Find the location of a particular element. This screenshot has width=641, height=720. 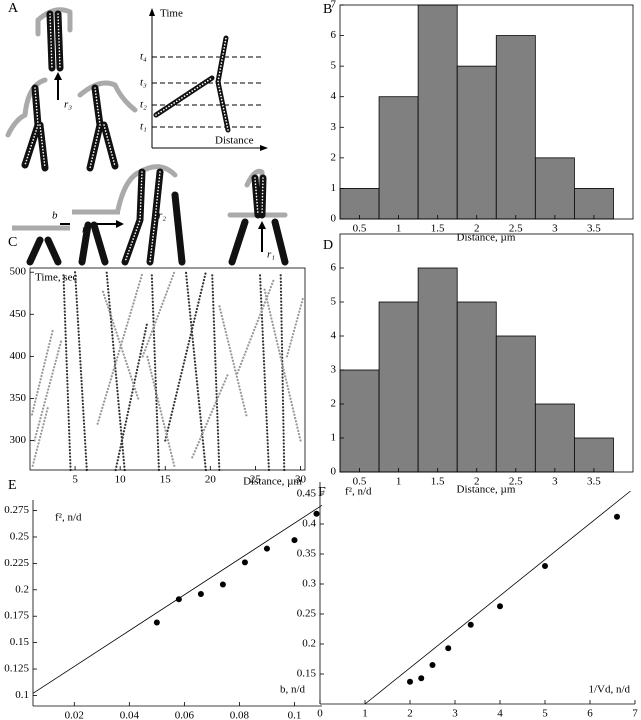

x-tick-label: 4 is located at coordinates (500, 714).